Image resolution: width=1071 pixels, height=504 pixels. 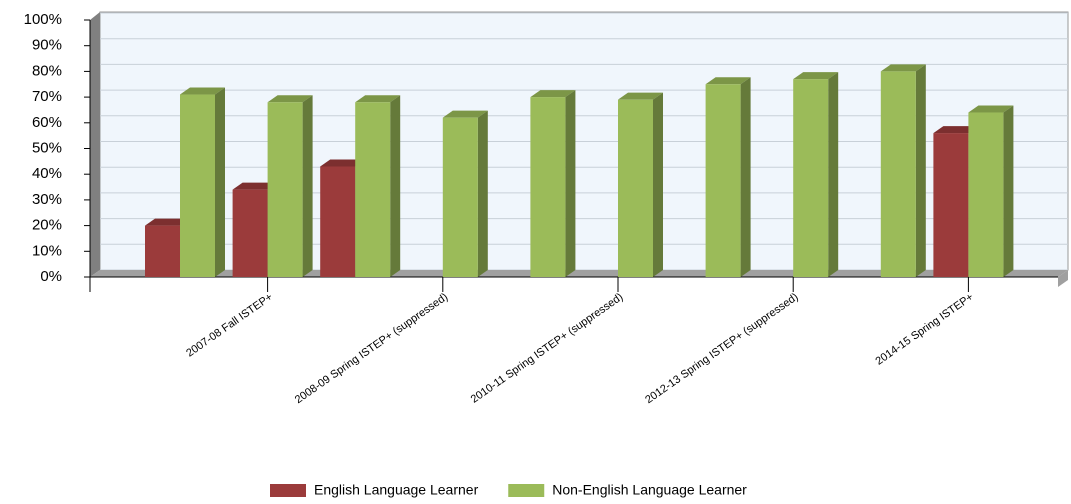 I want to click on side-wall, so click(x=95, y=144).